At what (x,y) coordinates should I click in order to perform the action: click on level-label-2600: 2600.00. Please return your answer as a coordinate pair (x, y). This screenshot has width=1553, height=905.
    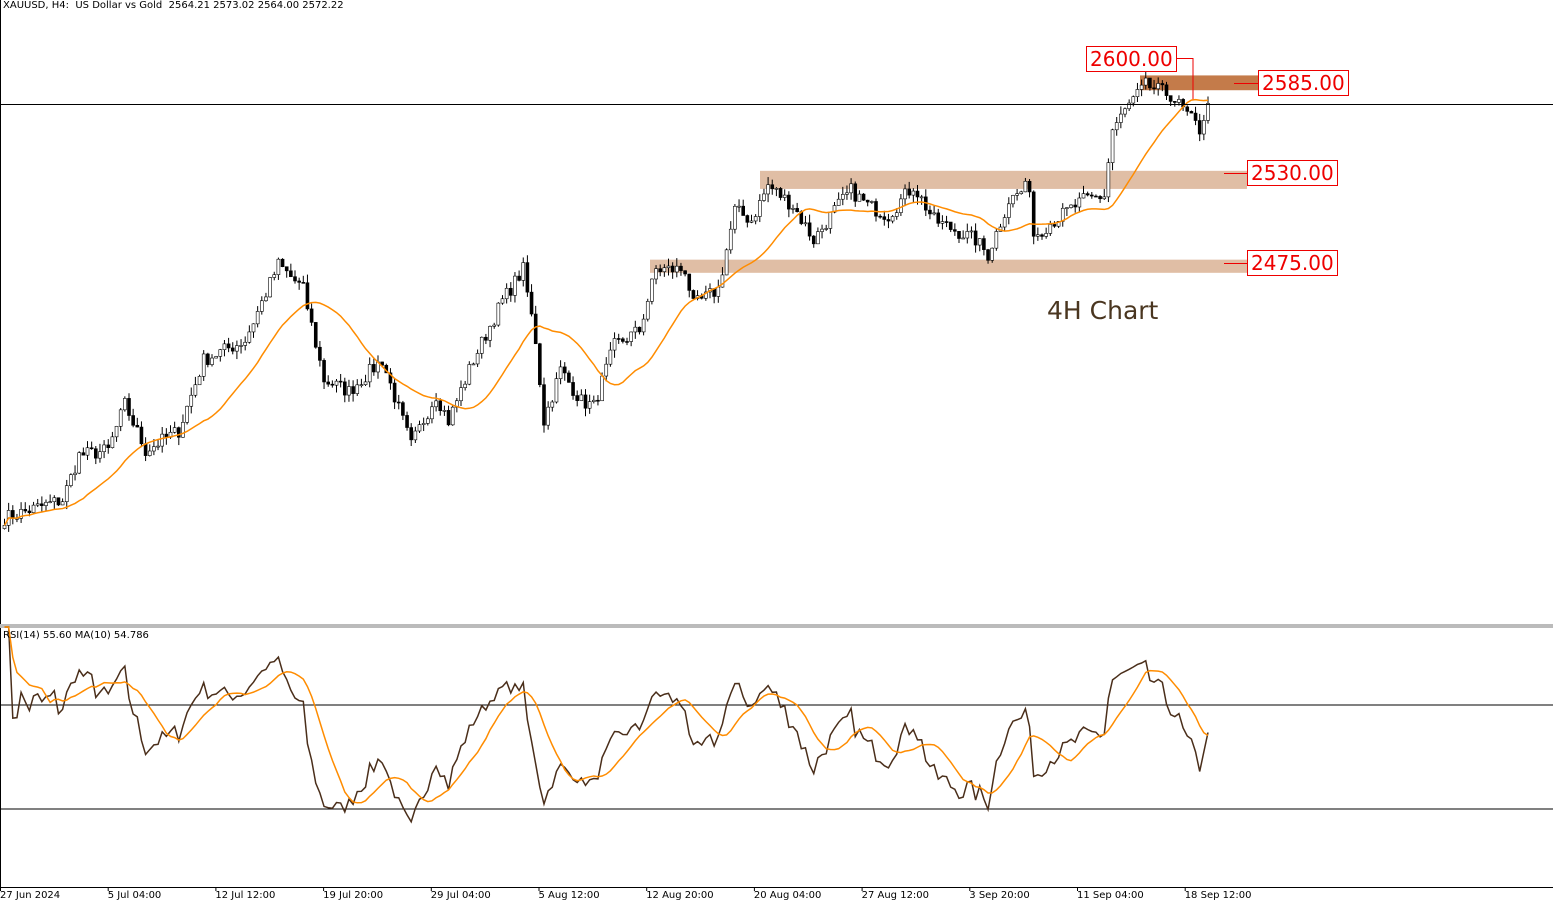
    Looking at the image, I should click on (1131, 59).